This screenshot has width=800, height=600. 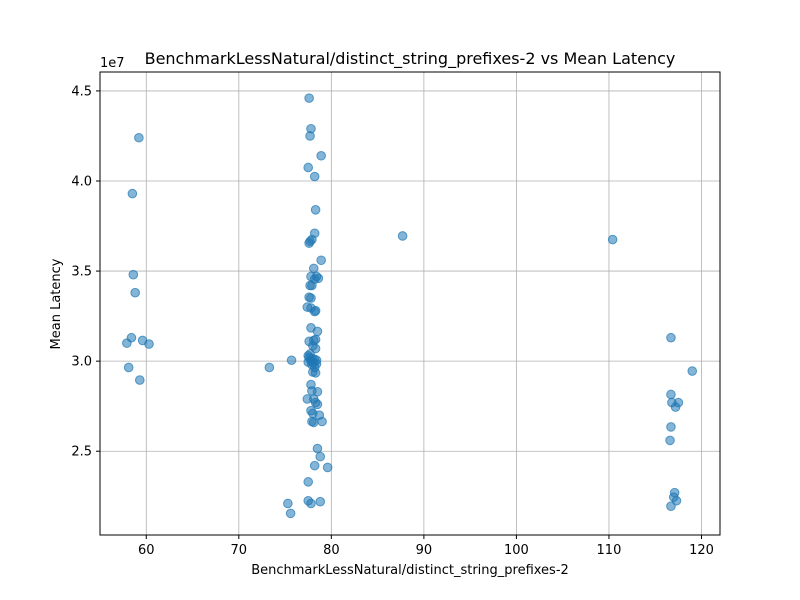 What do you see at coordinates (239, 550) in the screenshot?
I see `x-tick-label: 70` at bounding box center [239, 550].